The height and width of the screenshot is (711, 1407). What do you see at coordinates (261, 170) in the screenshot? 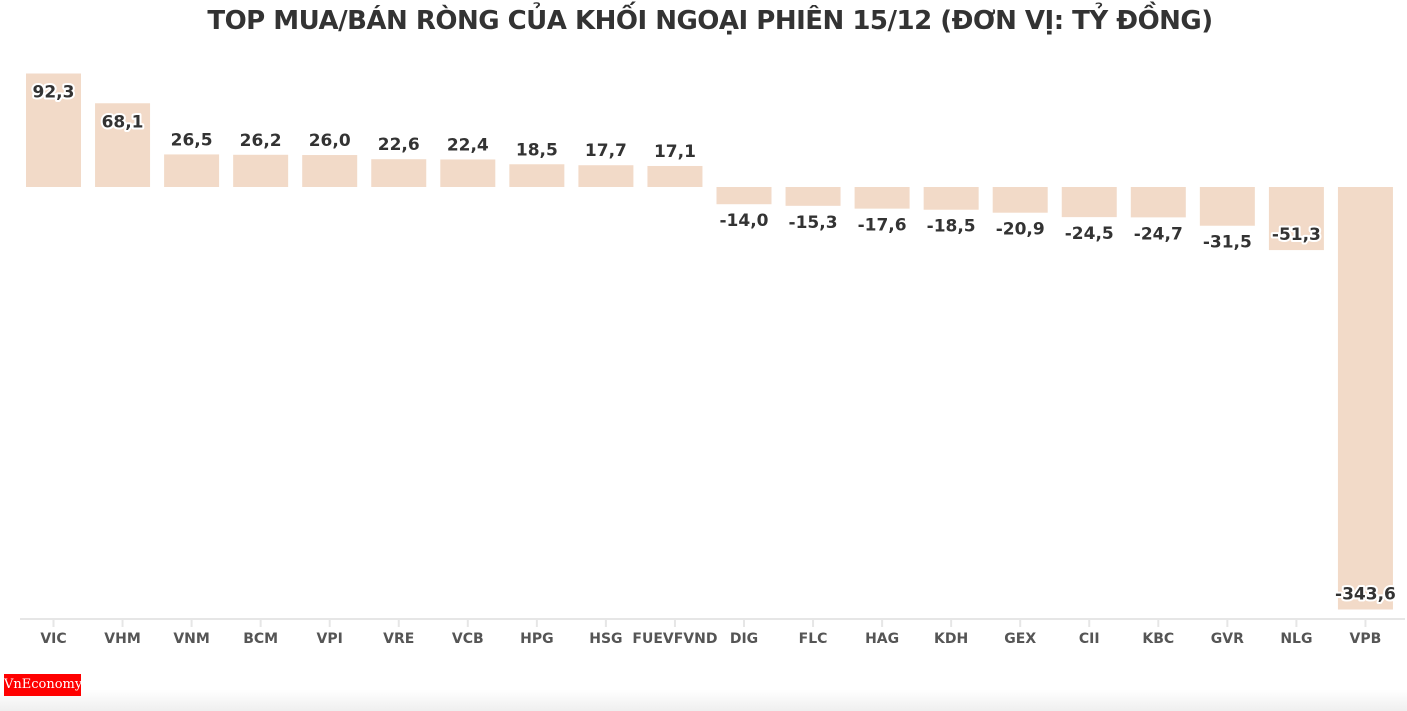
I see `bar-bcm` at bounding box center [261, 170].